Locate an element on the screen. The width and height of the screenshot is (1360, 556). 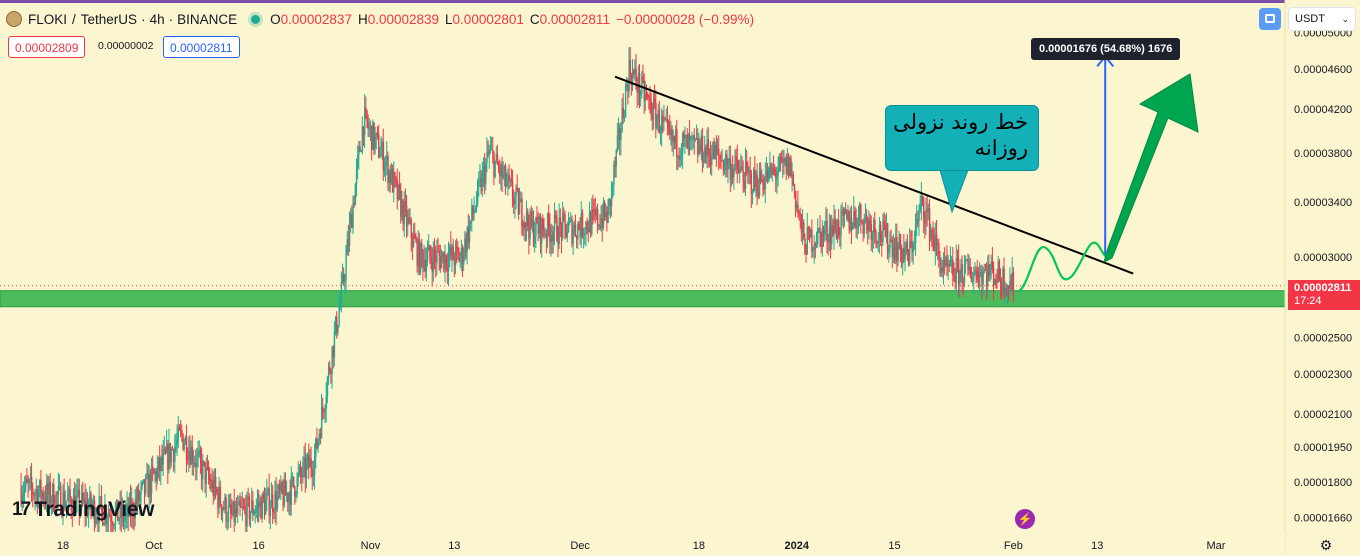
annotation-line-2: روزانه is located at coordinates (1001, 148).